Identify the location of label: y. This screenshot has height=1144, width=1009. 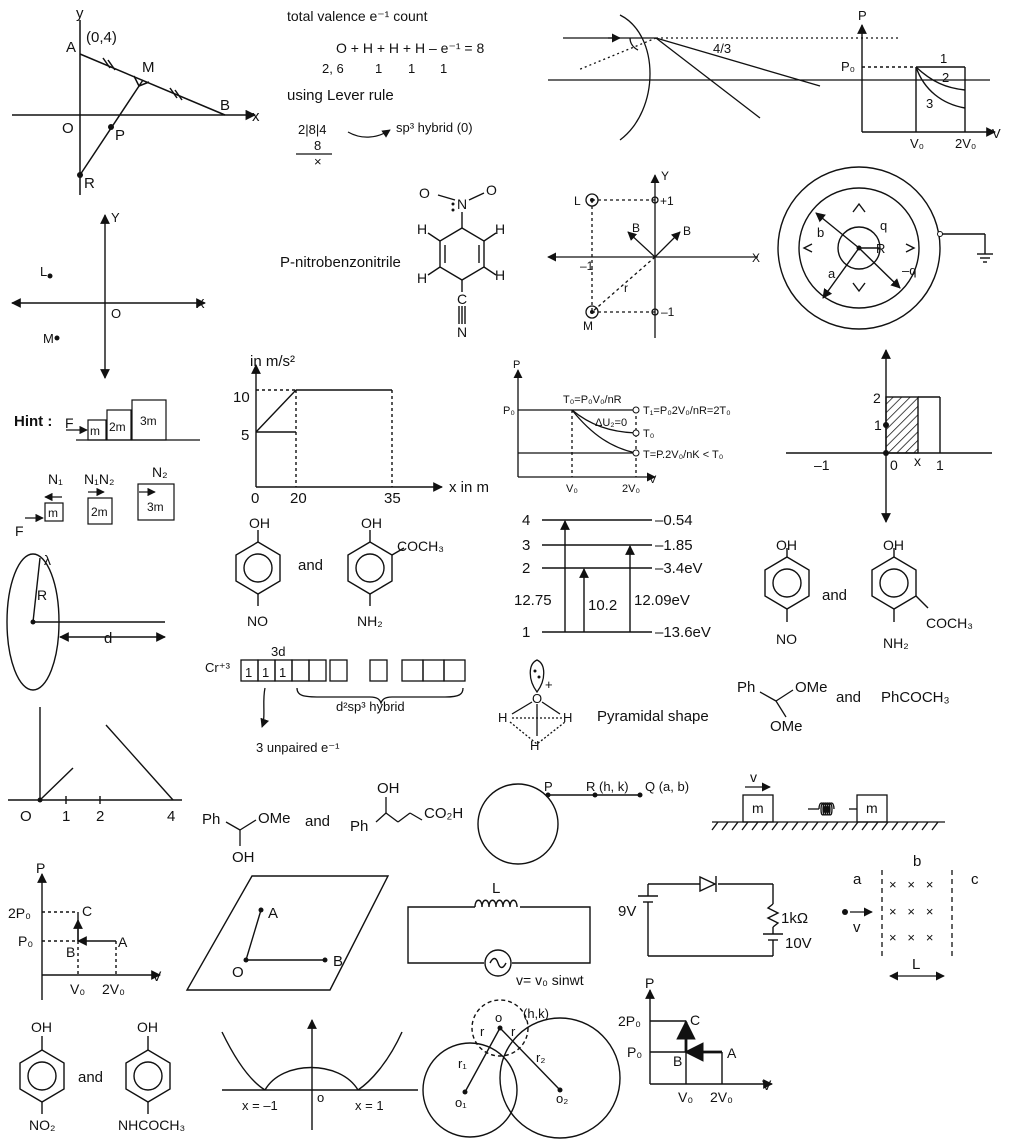
(80, 13).